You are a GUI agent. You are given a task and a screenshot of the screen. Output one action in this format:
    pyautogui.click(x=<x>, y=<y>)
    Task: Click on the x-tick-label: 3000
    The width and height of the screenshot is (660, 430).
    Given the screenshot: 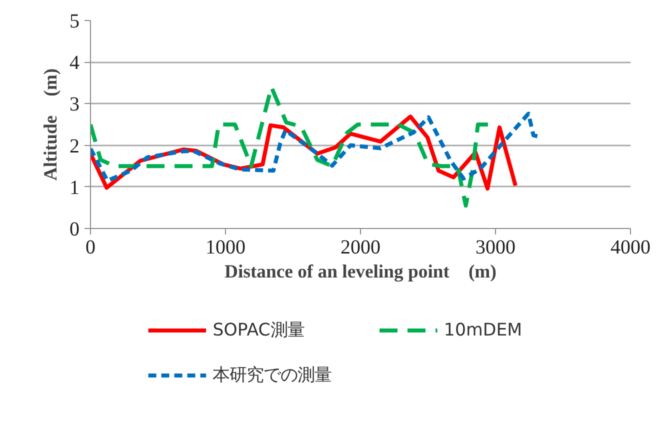 What is the action you would take?
    pyautogui.click(x=496, y=247)
    